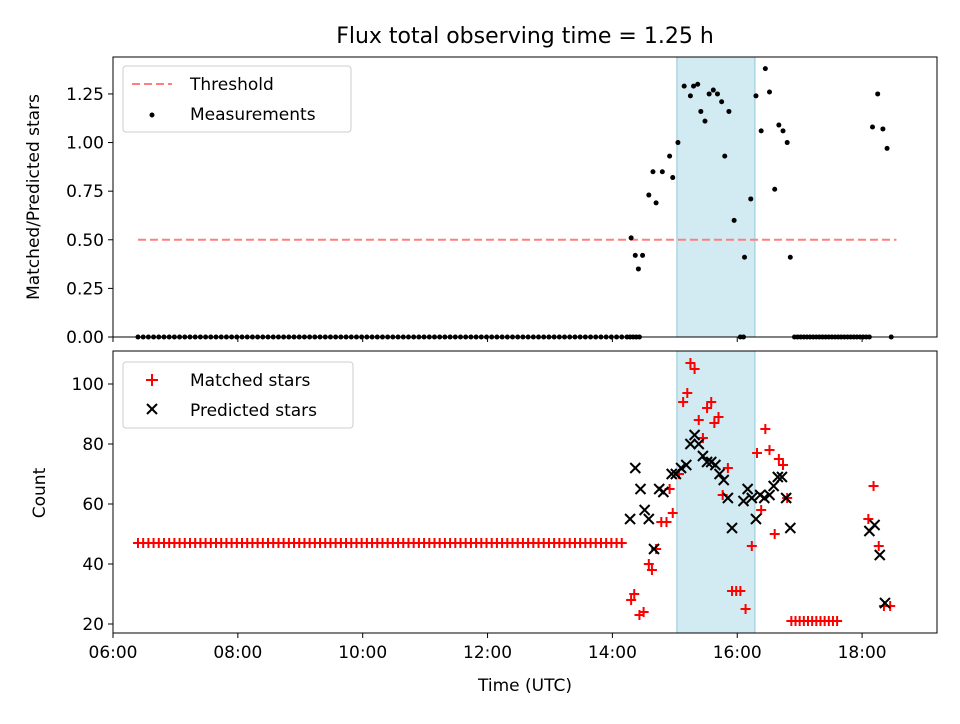 The height and width of the screenshot is (724, 960). What do you see at coordinates (737, 653) in the screenshot?
I see `bottom-x-tick-label: 16:00` at bounding box center [737, 653].